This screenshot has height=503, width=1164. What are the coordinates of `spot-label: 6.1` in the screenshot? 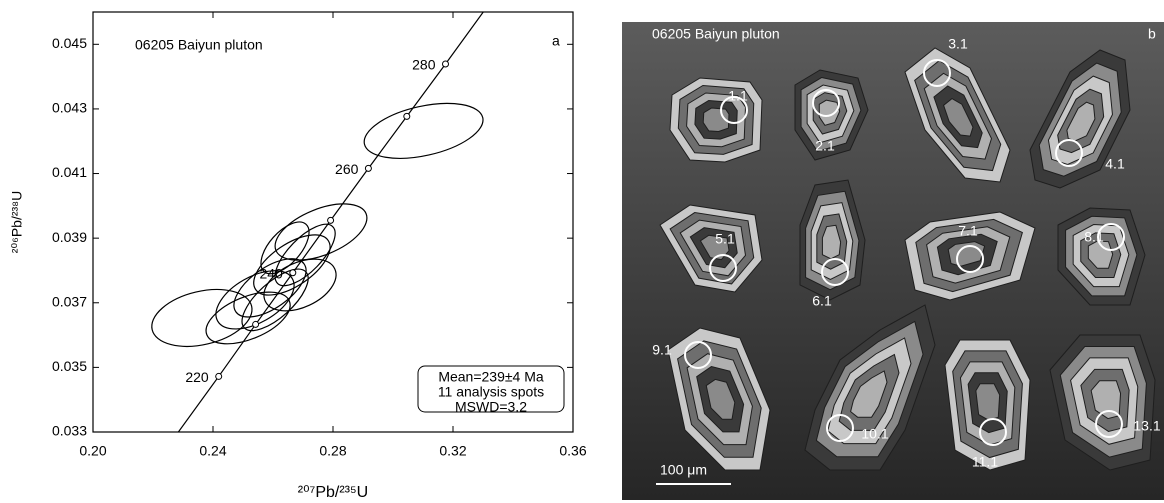 It's located at (822, 301).